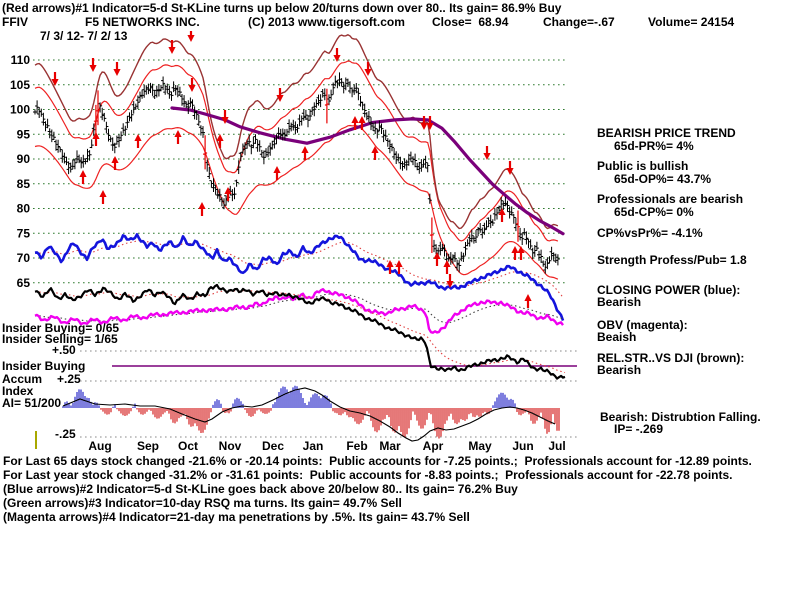  I want to click on svg-text: Sep, so click(148, 446).